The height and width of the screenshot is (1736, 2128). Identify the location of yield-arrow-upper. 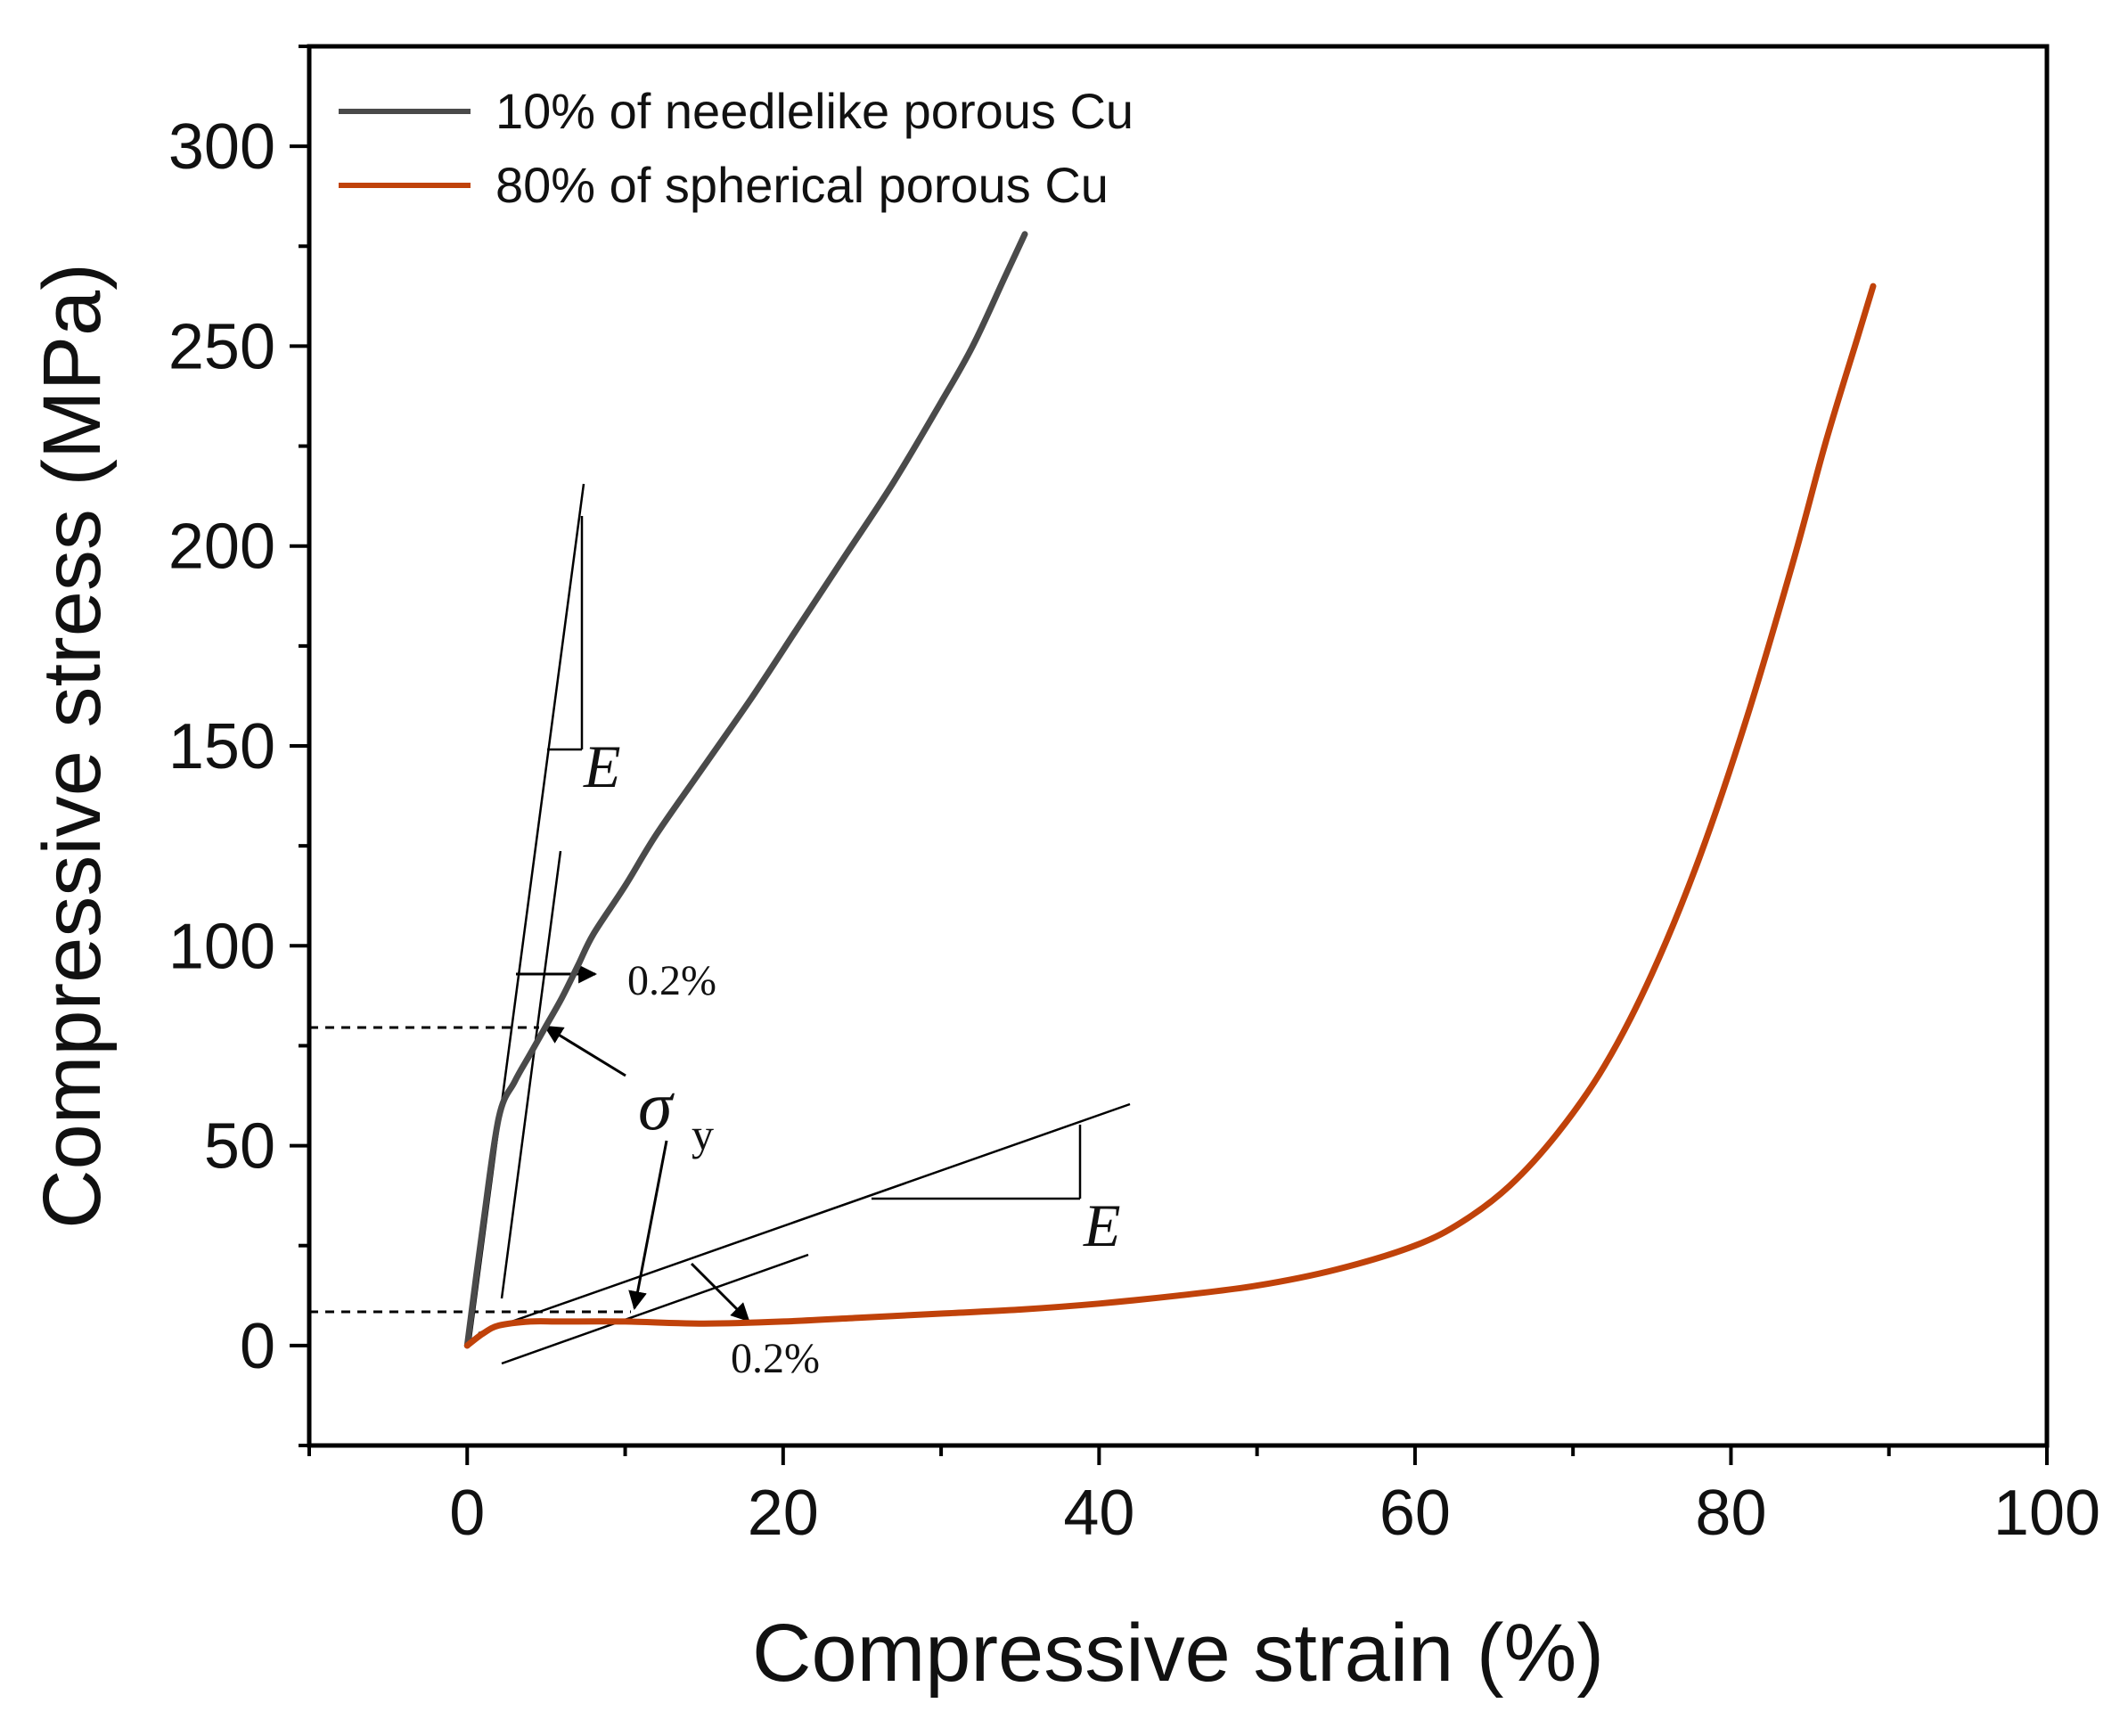
(585, 1051).